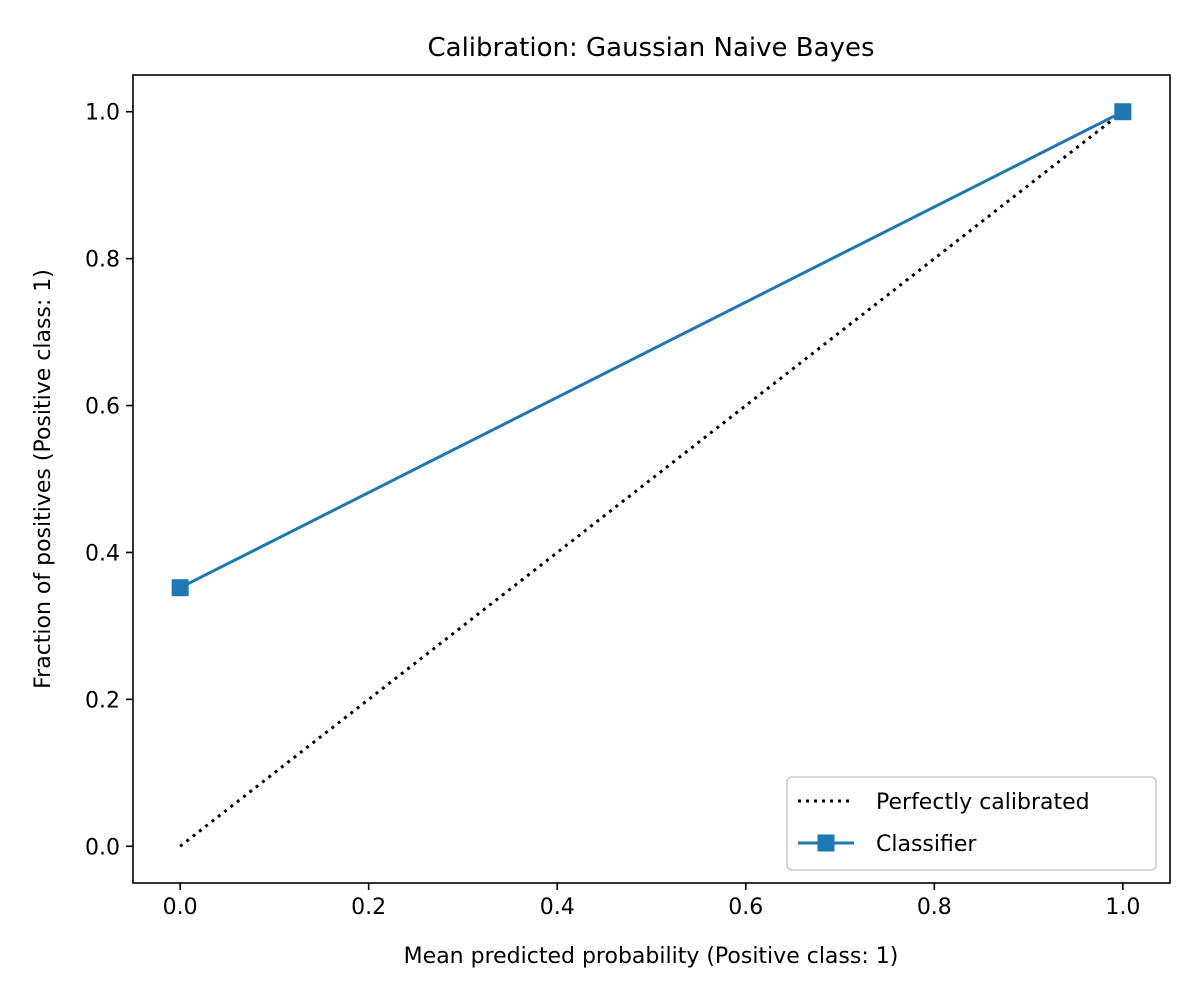  Describe the element at coordinates (934, 907) in the screenshot. I see `x-tick-label: 0.8` at that location.